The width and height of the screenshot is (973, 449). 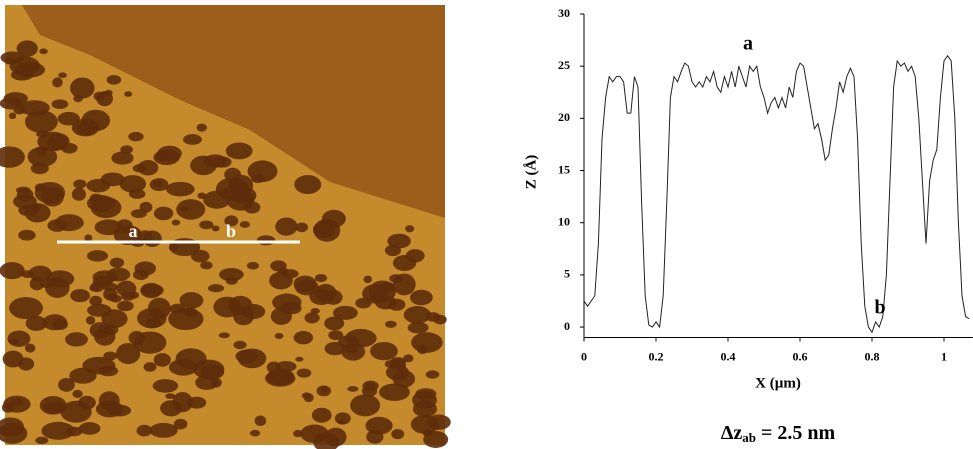 I want to click on image-label: a, so click(x=133, y=231).